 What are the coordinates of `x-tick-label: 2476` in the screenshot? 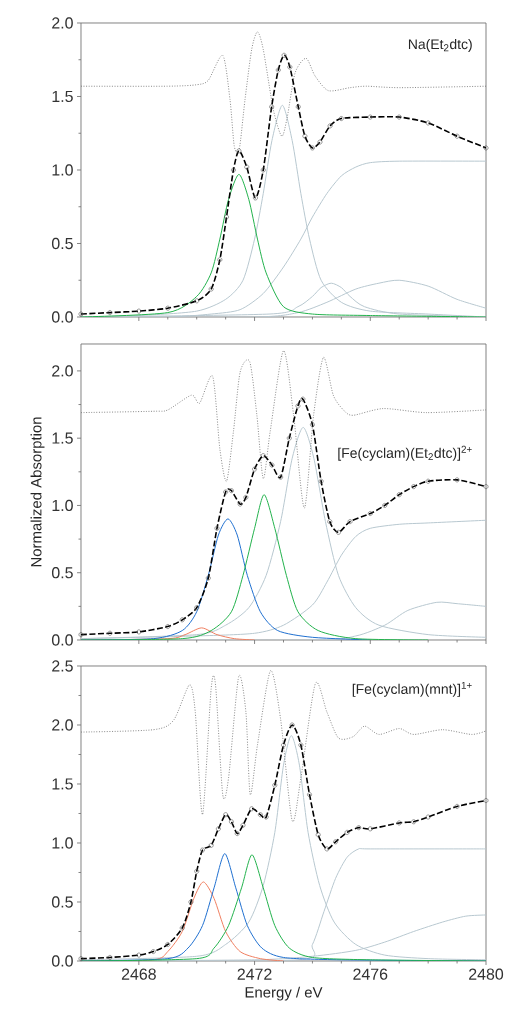 It's located at (370, 974).